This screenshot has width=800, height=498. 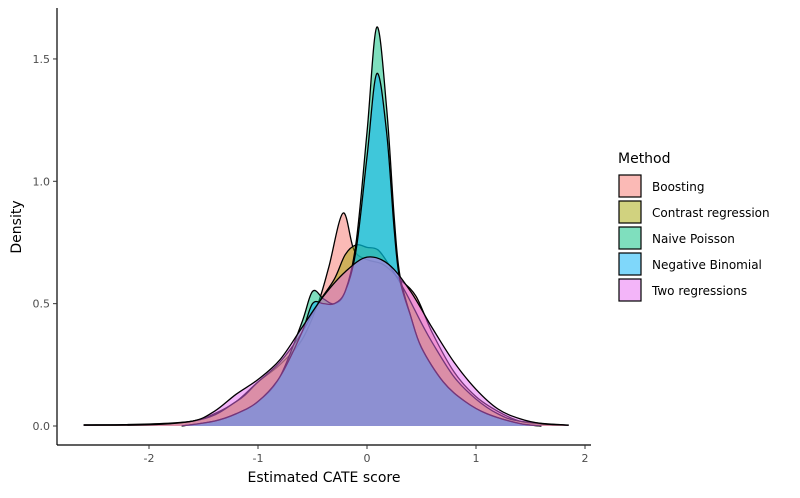 I want to click on legend-key-negative-binomial, so click(x=630, y=264).